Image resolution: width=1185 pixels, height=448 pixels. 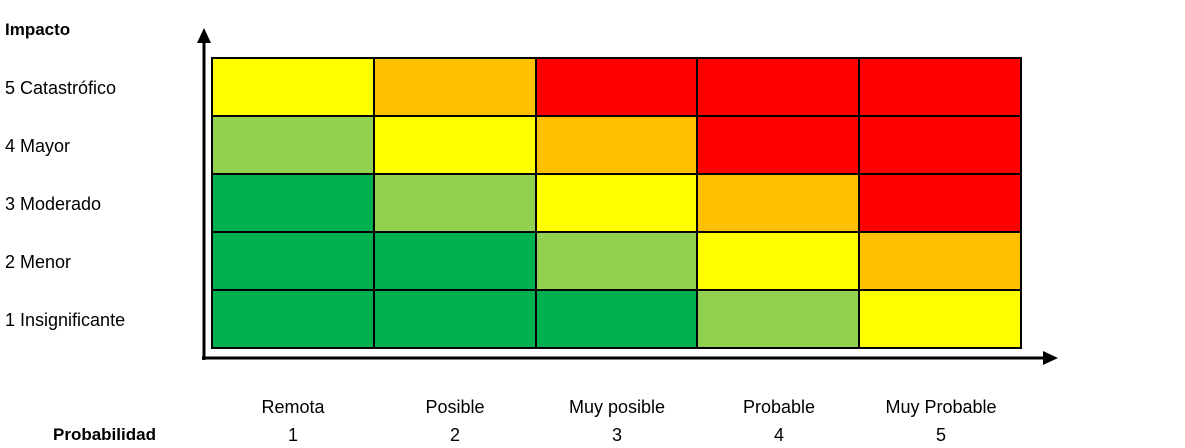 What do you see at coordinates (778, 435) in the screenshot?
I see `probability-number-4: 4` at bounding box center [778, 435].